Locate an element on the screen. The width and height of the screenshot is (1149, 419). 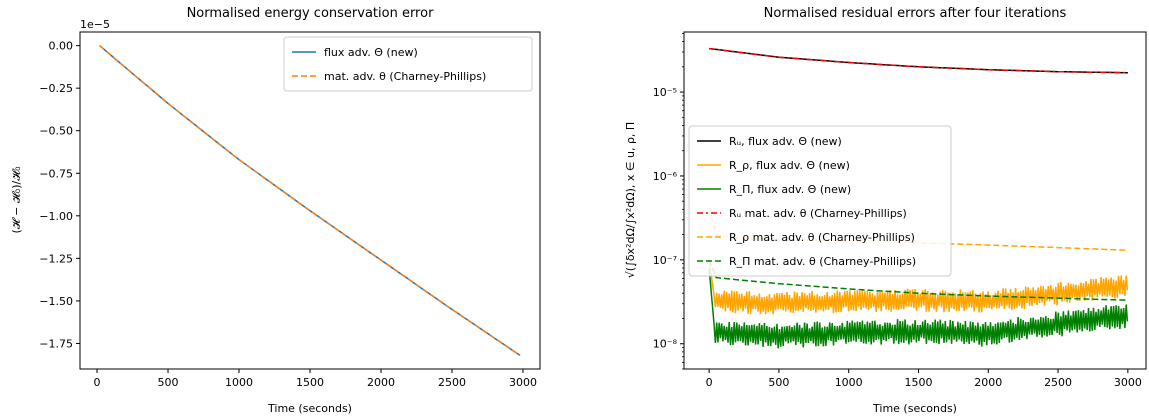
legend-label: mat. adv. θ (Charney-Phillips) is located at coordinates (405, 76).